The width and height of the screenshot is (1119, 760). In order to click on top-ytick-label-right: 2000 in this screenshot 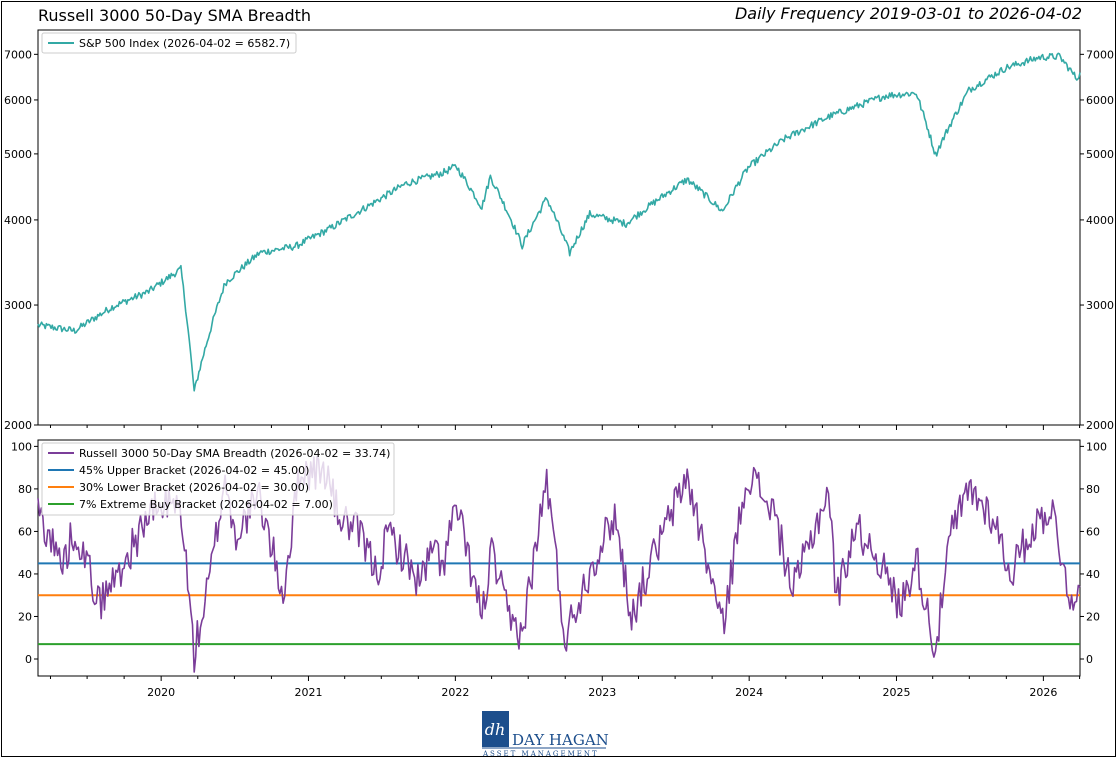, I will do `click(1100, 425)`.